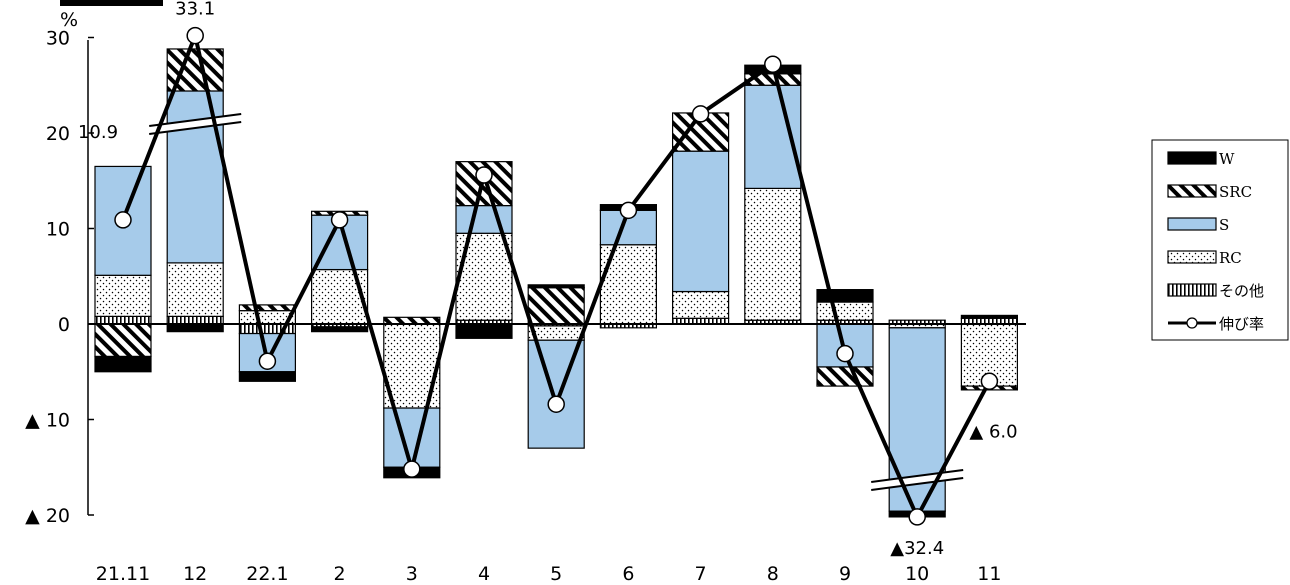  Describe the element at coordinates (556, 574) in the screenshot. I see `x-tick-label: 5` at that location.